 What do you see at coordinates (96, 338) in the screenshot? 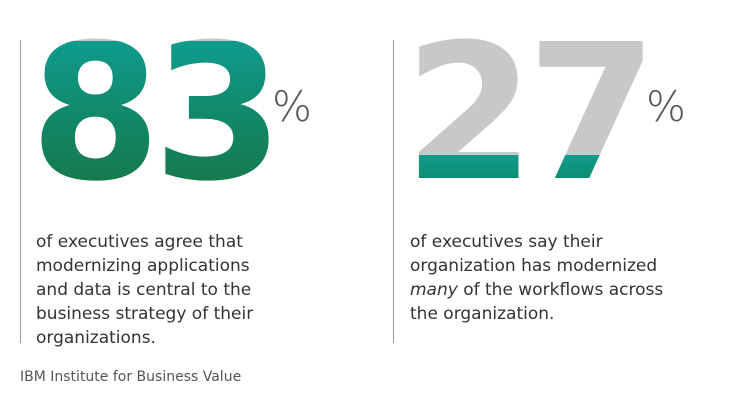
I see `stat-83-desc-line: organizations.` at bounding box center [96, 338].